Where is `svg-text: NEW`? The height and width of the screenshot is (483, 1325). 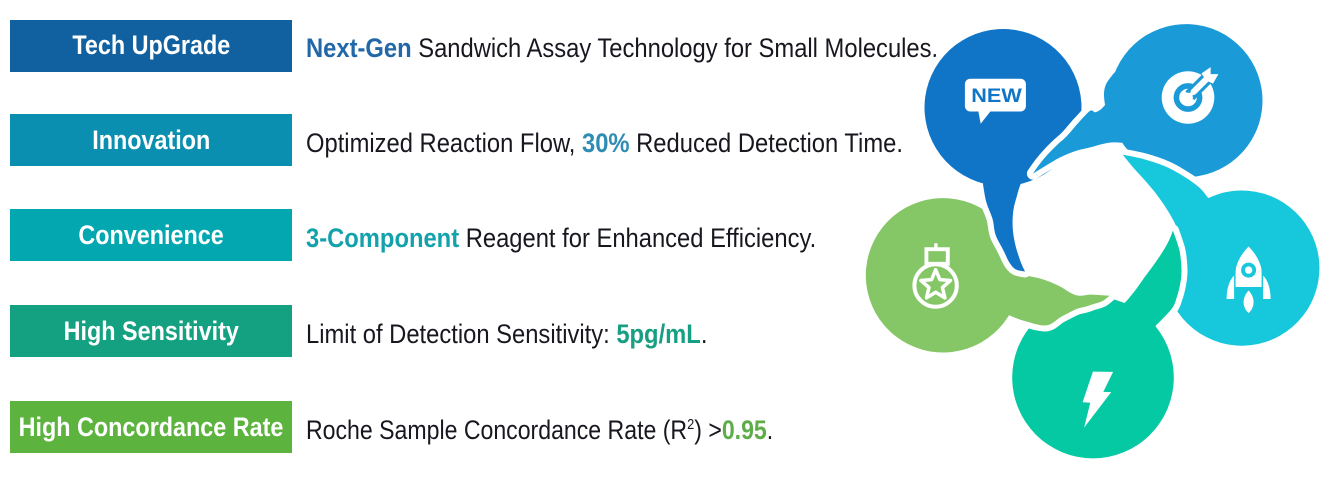 svg-text: NEW is located at coordinates (996, 96).